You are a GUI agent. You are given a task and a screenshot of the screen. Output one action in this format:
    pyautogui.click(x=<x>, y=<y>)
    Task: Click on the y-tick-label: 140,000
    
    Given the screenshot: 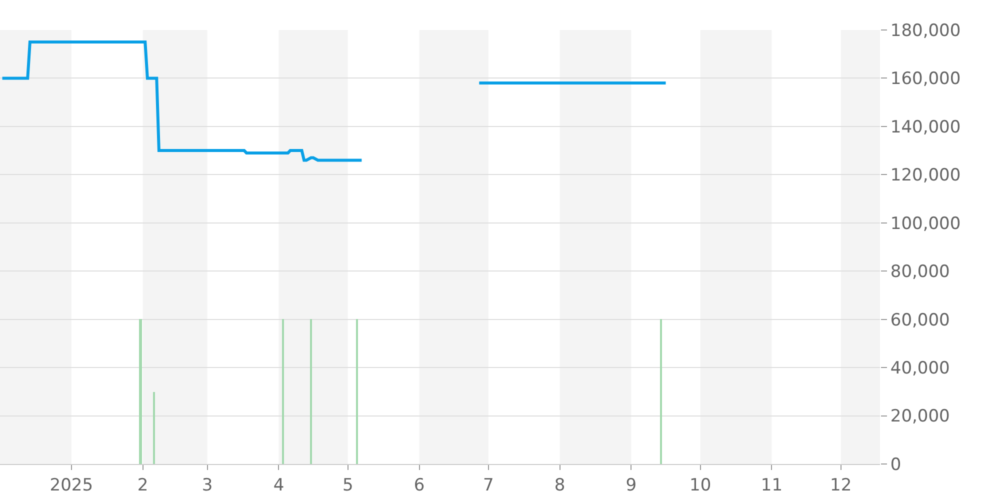 What is the action you would take?
    pyautogui.click(x=925, y=127)
    